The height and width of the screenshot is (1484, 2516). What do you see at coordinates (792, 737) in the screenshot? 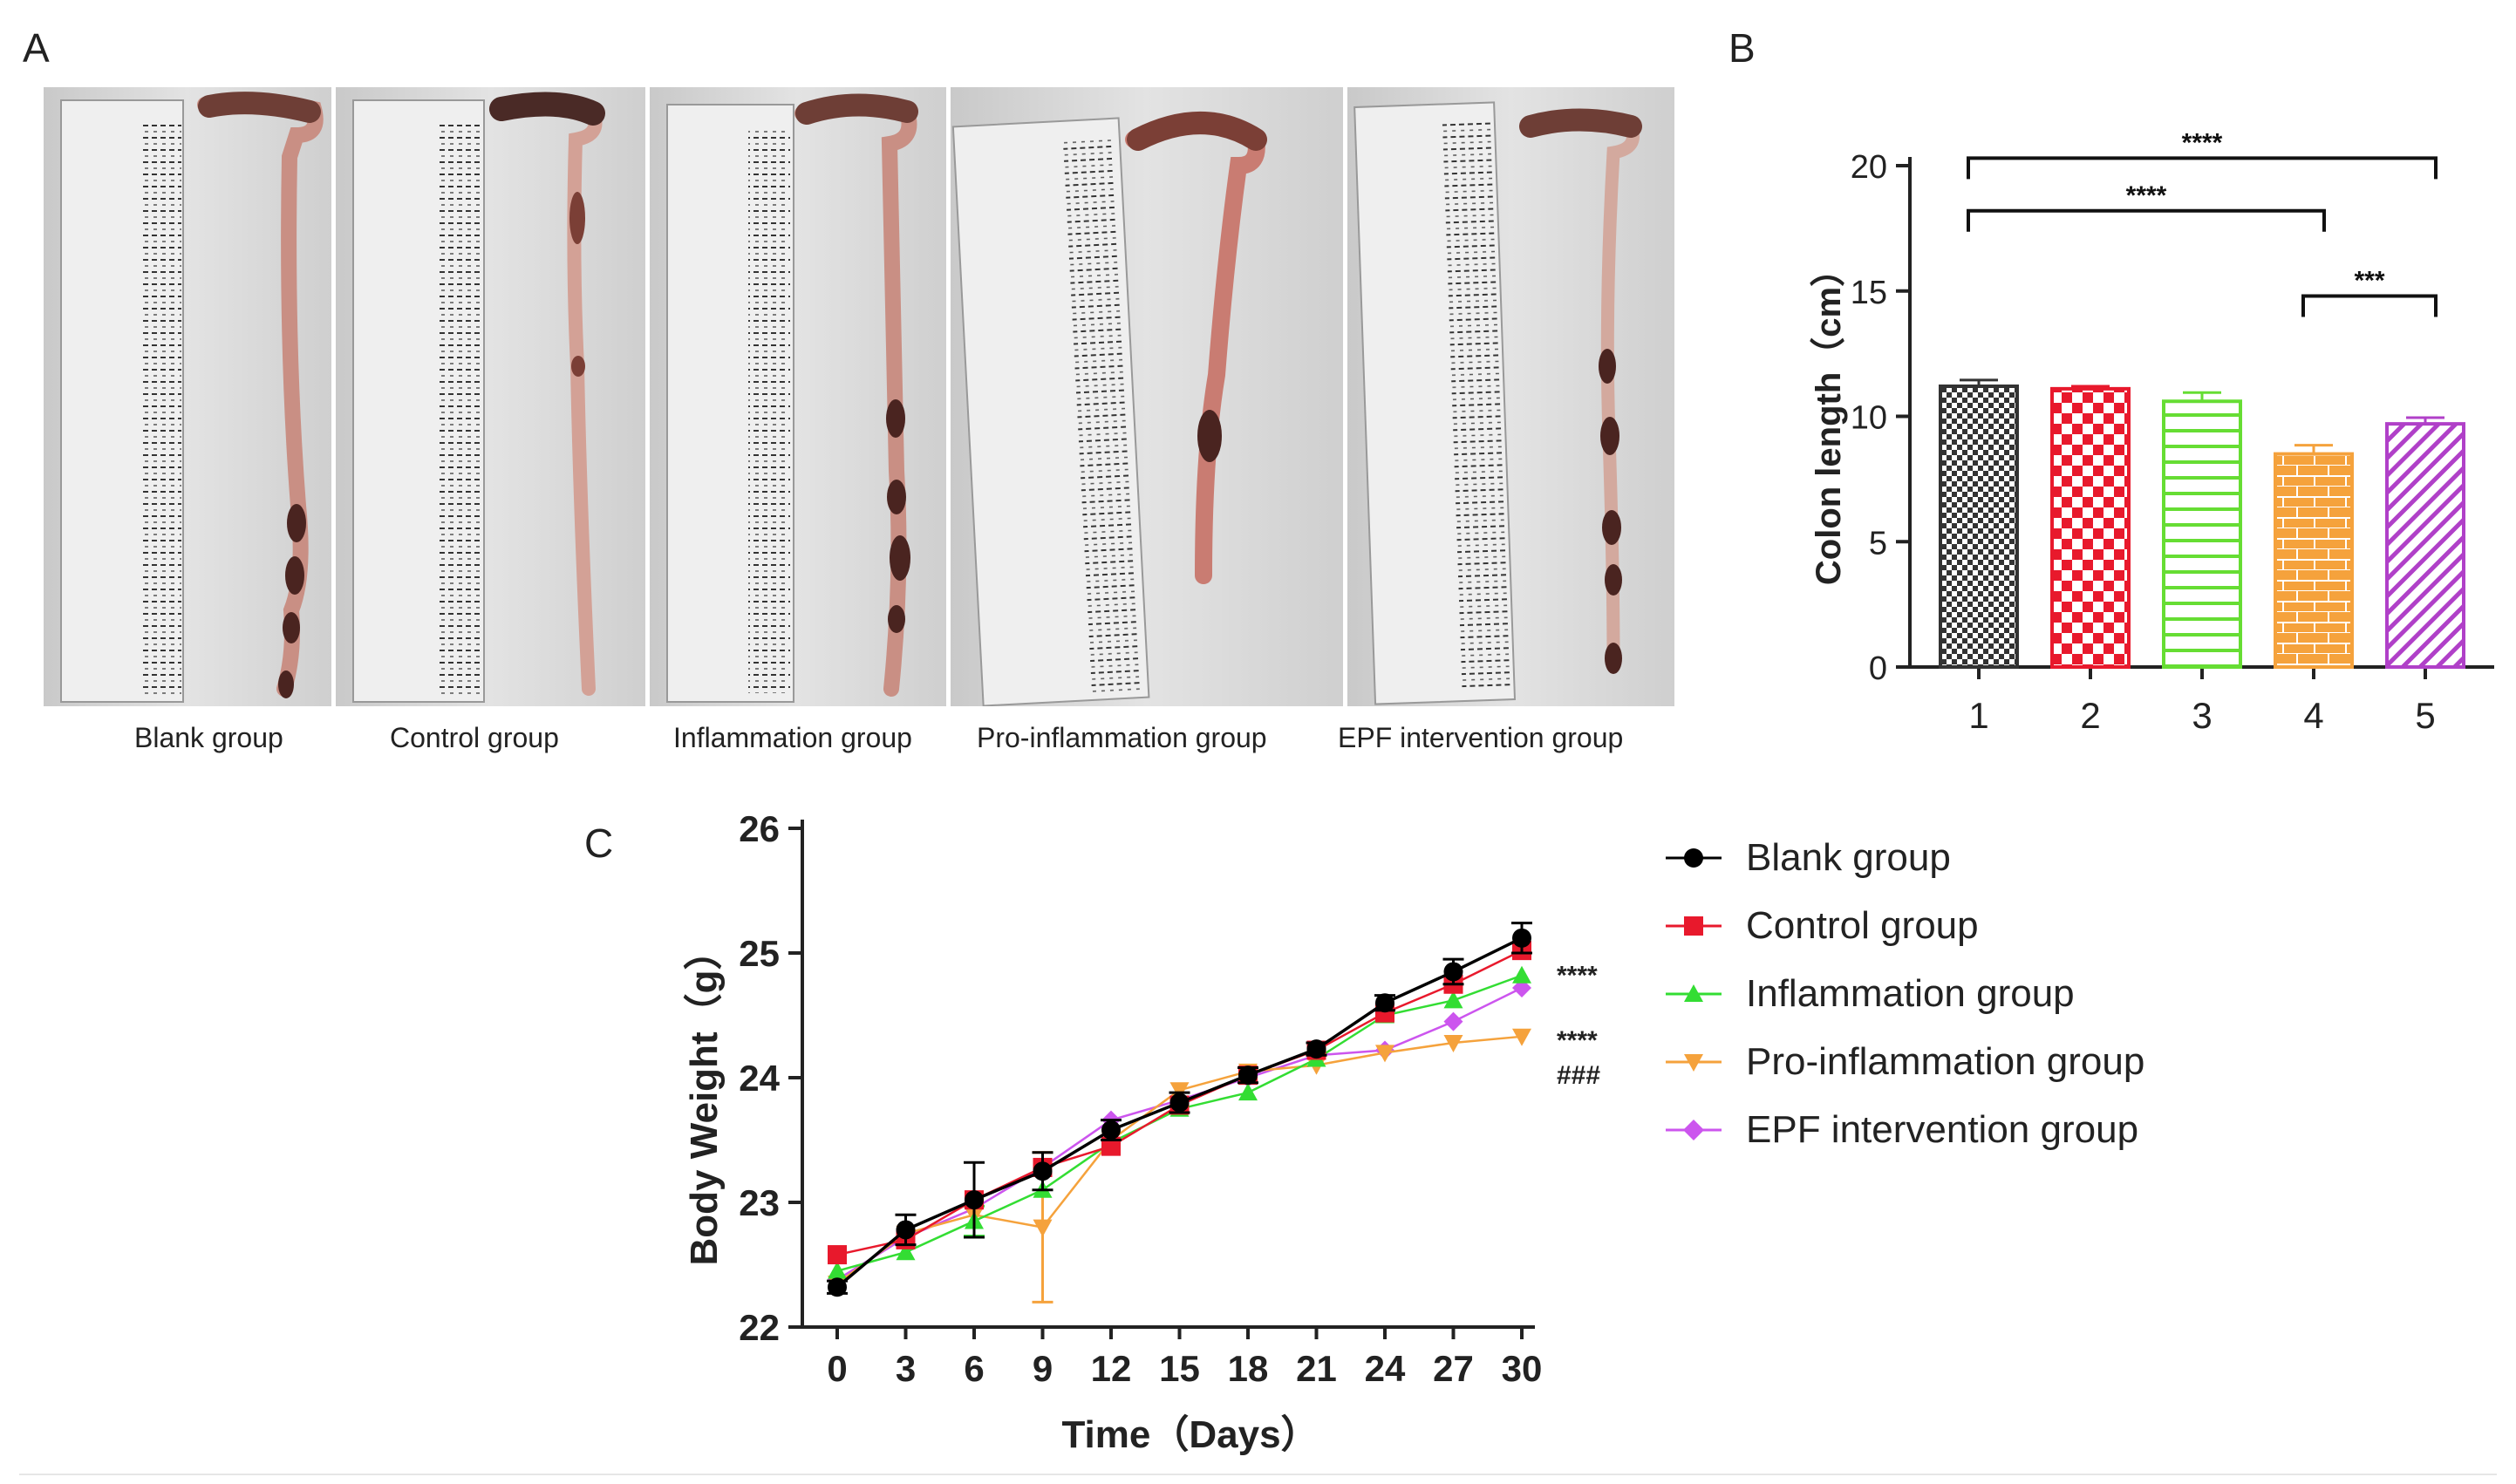
I see `photo-label-inflammation: Inflammation group` at bounding box center [792, 737].